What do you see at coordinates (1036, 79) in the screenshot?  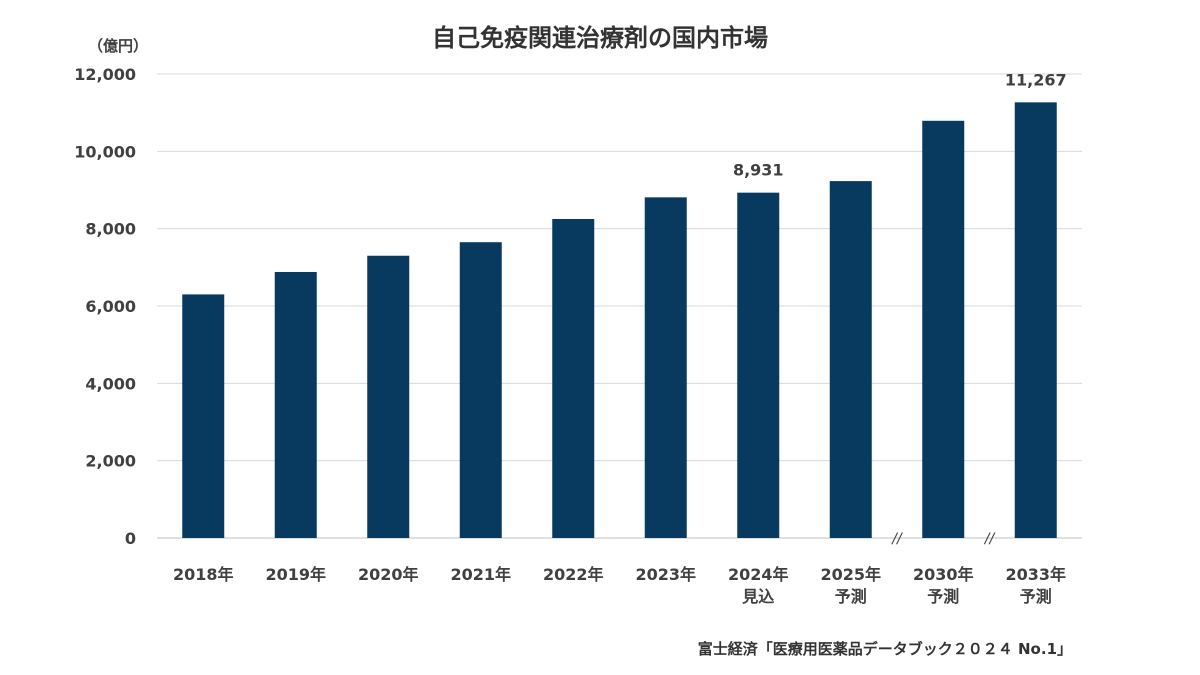 I see `data-label: 11,267` at bounding box center [1036, 79].